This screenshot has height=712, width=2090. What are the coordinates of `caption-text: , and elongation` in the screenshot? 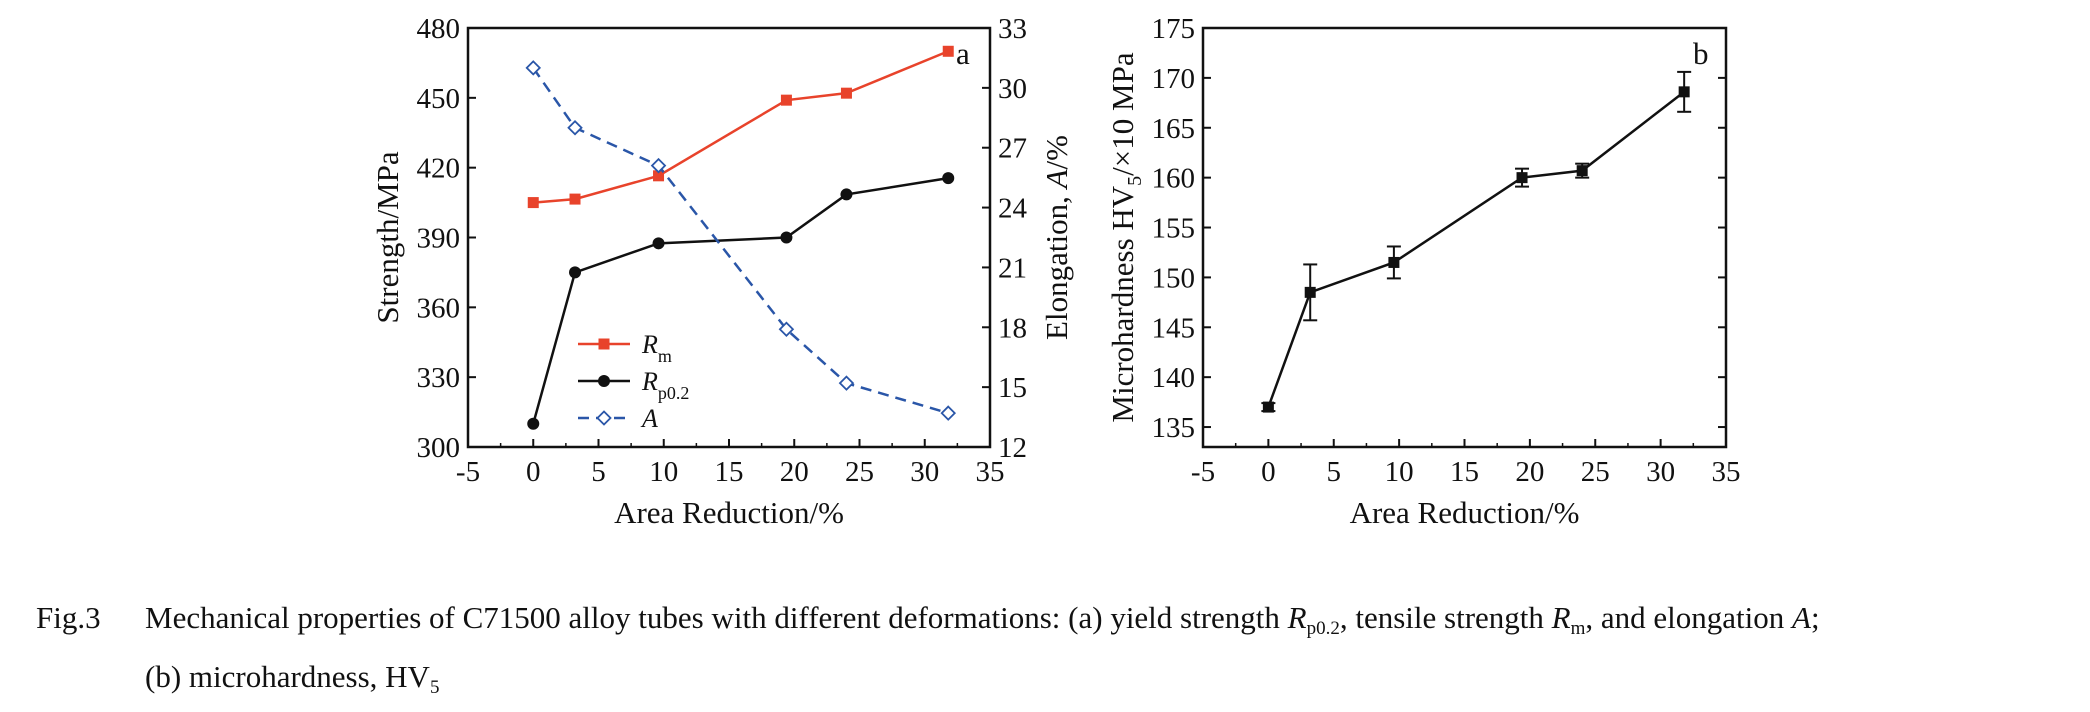 It's located at (1688, 617).